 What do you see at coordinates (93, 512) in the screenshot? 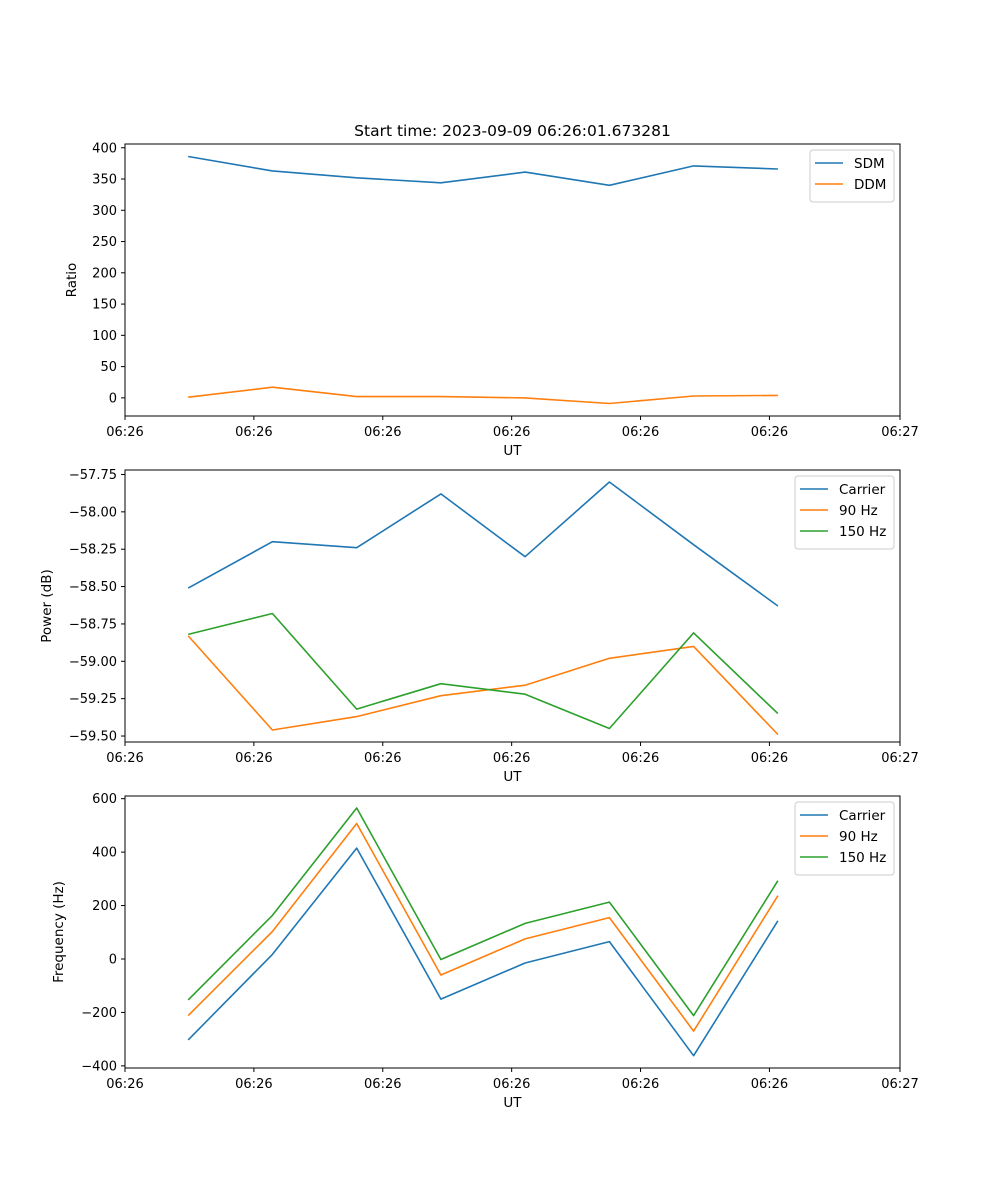
I see `y-tick-label: −58.00` at bounding box center [93, 512].